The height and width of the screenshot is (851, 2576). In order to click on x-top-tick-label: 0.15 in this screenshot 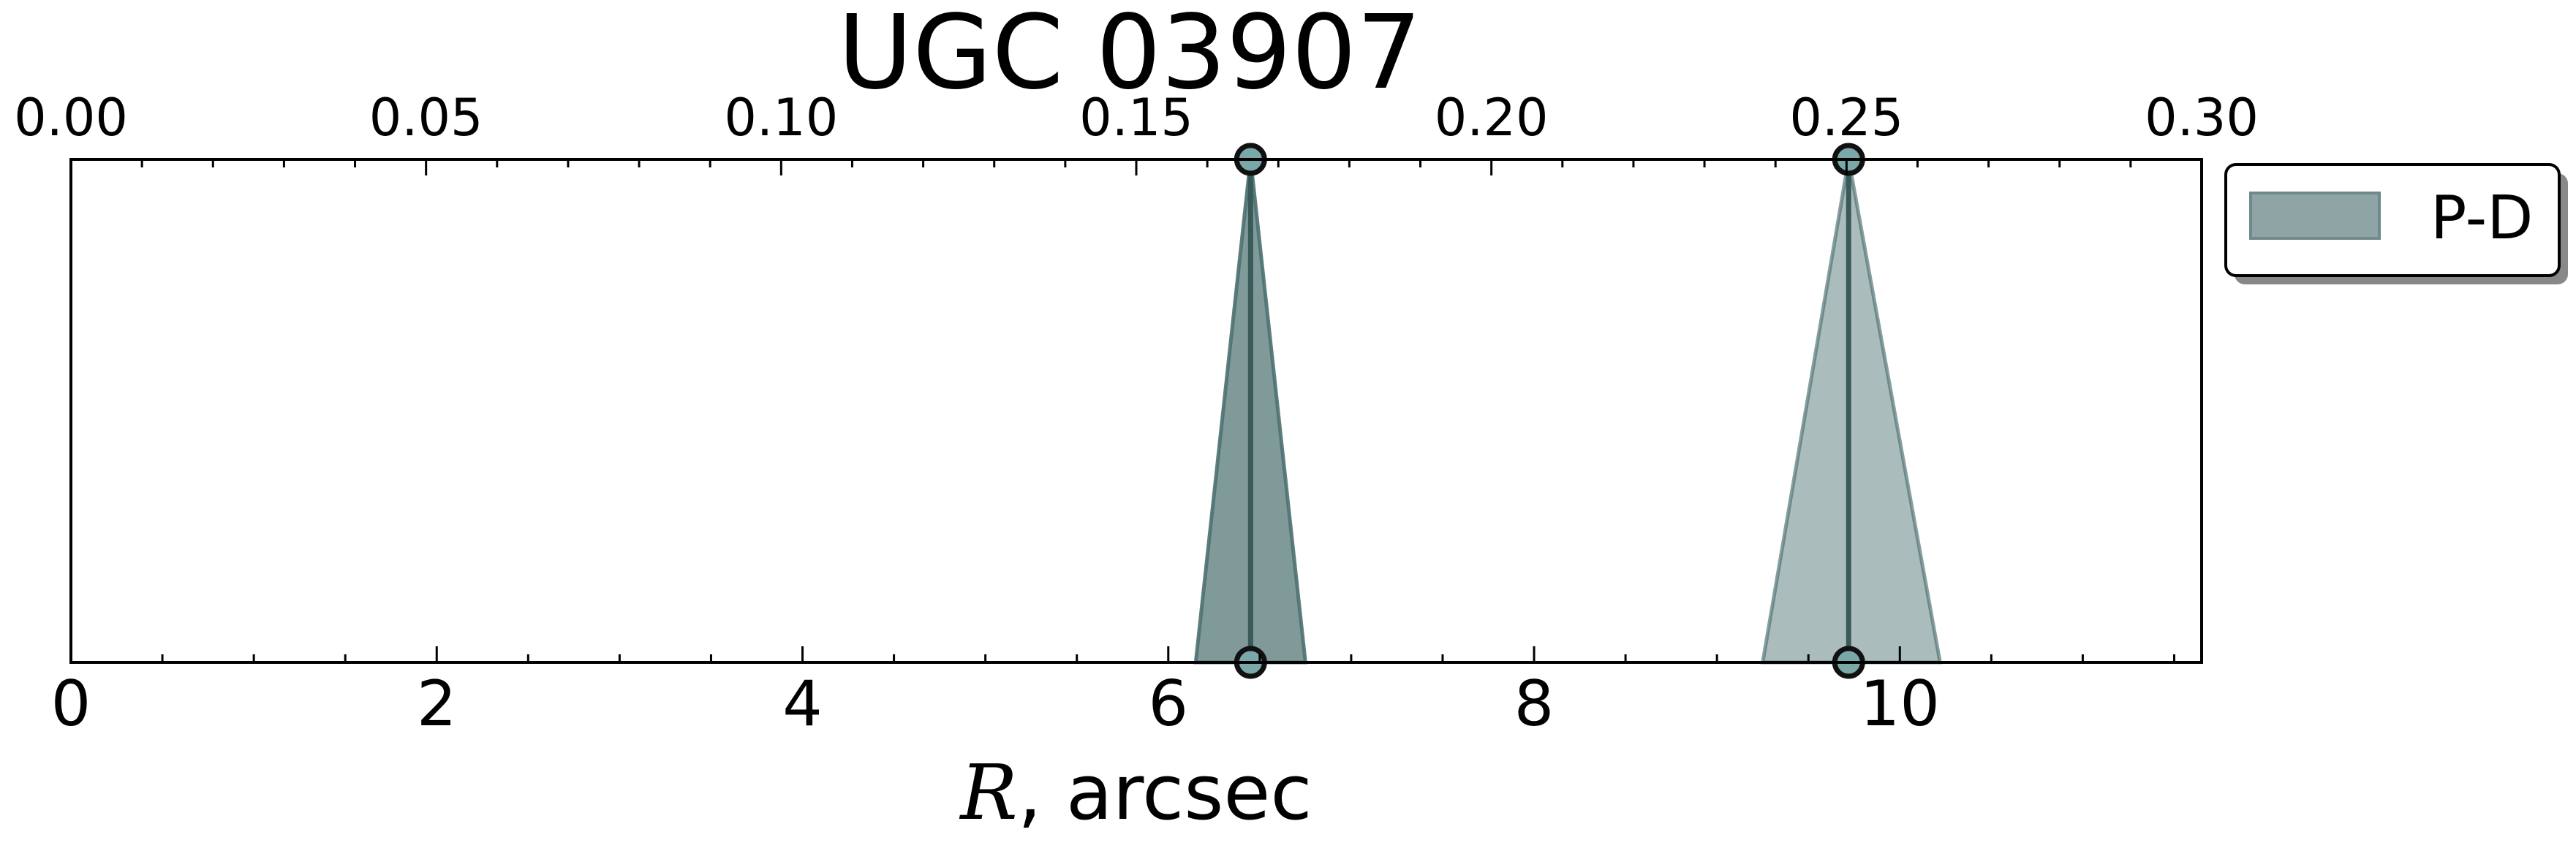, I will do `click(1136, 118)`.